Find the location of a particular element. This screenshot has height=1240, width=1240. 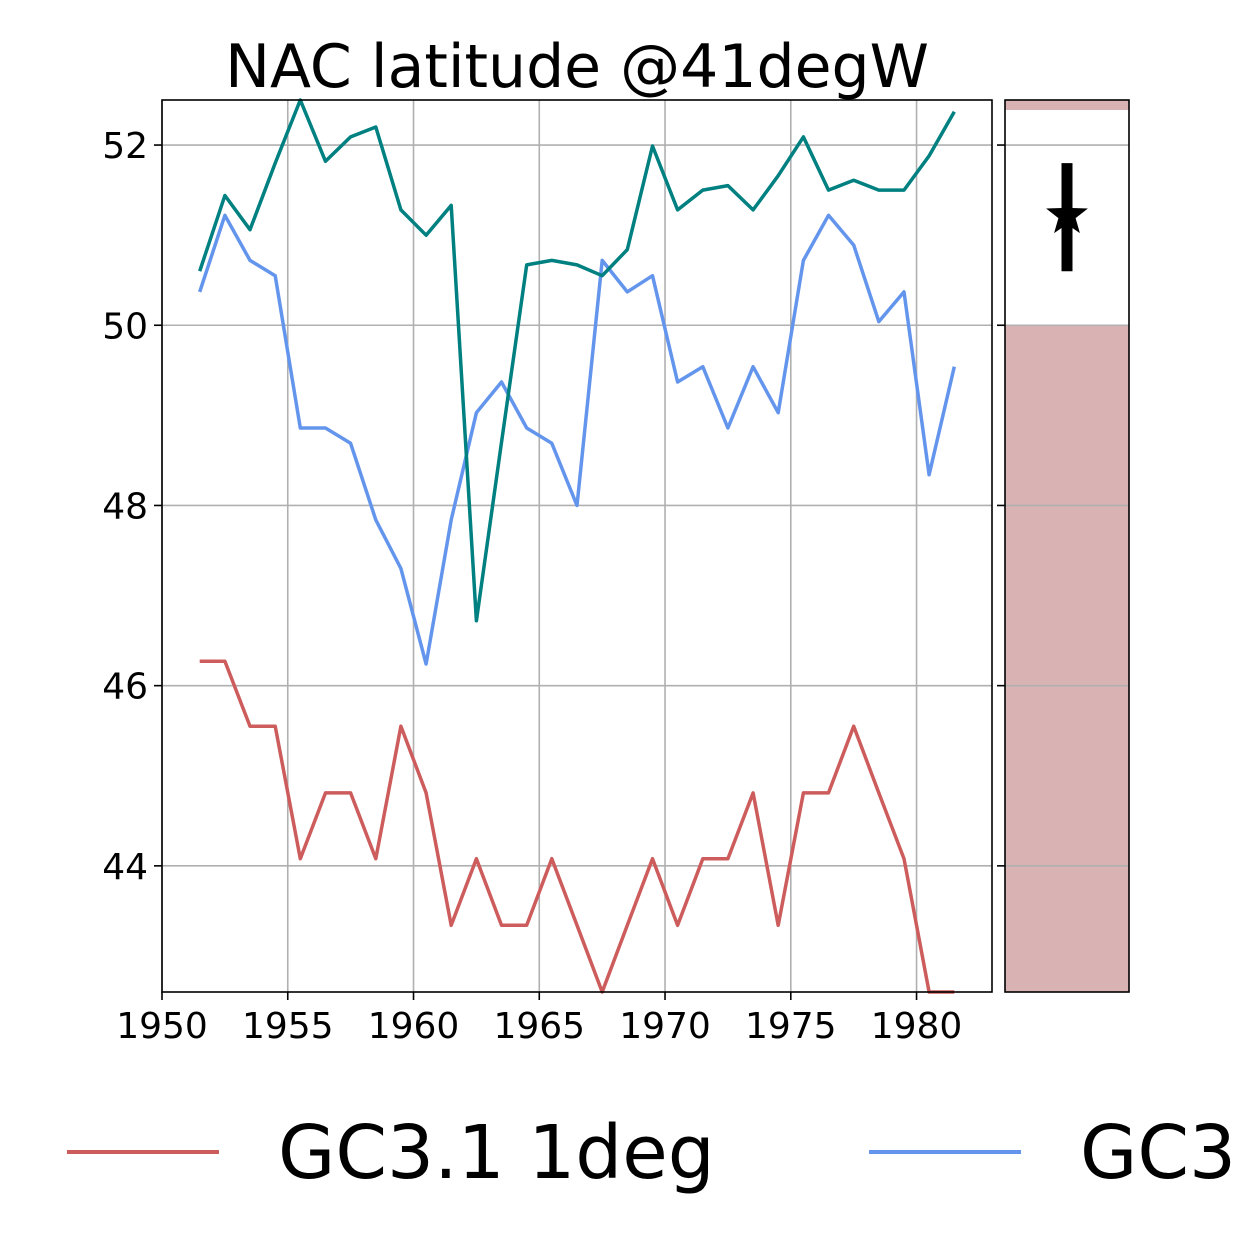

side-panel is located at coordinates (1063, 546).